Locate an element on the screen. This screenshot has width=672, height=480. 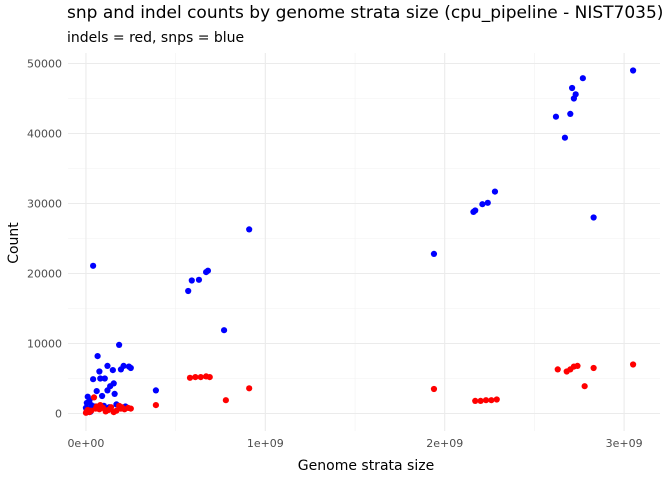
x-tick-label: 0e+00 is located at coordinates (85, 443).